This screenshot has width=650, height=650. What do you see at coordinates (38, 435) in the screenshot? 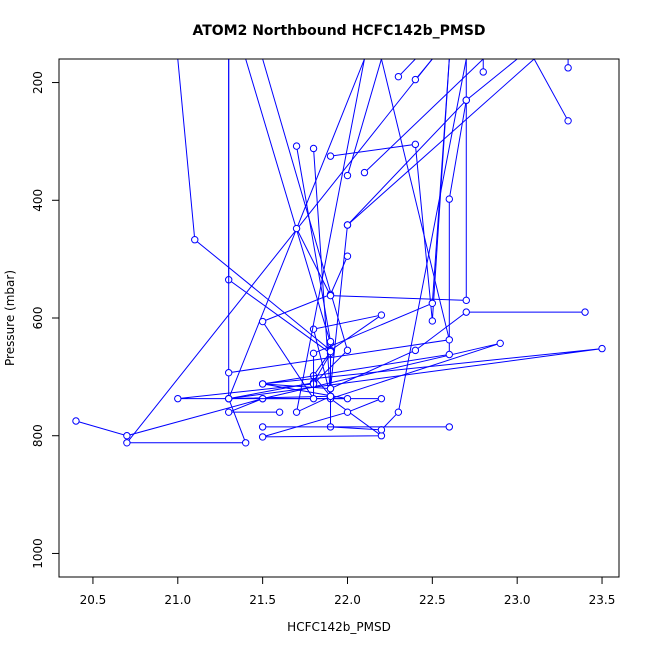
I see `y-tick-label: 800` at bounding box center [38, 435].